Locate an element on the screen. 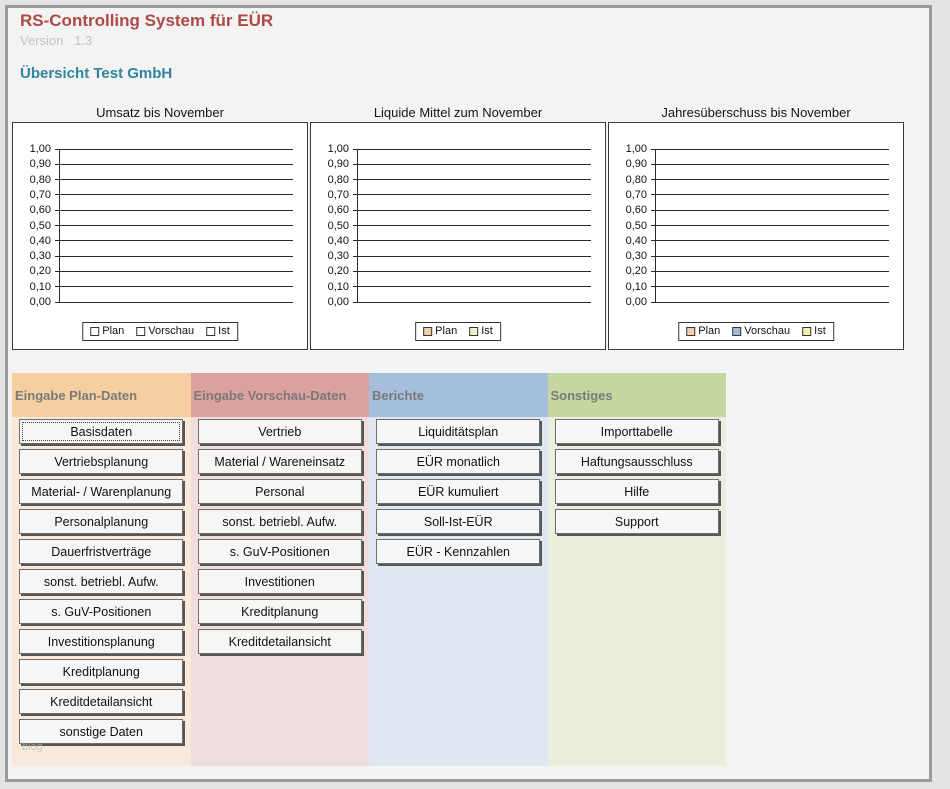  button-dauerfristvertraege: Dauerfristverträge is located at coordinates (101, 551).